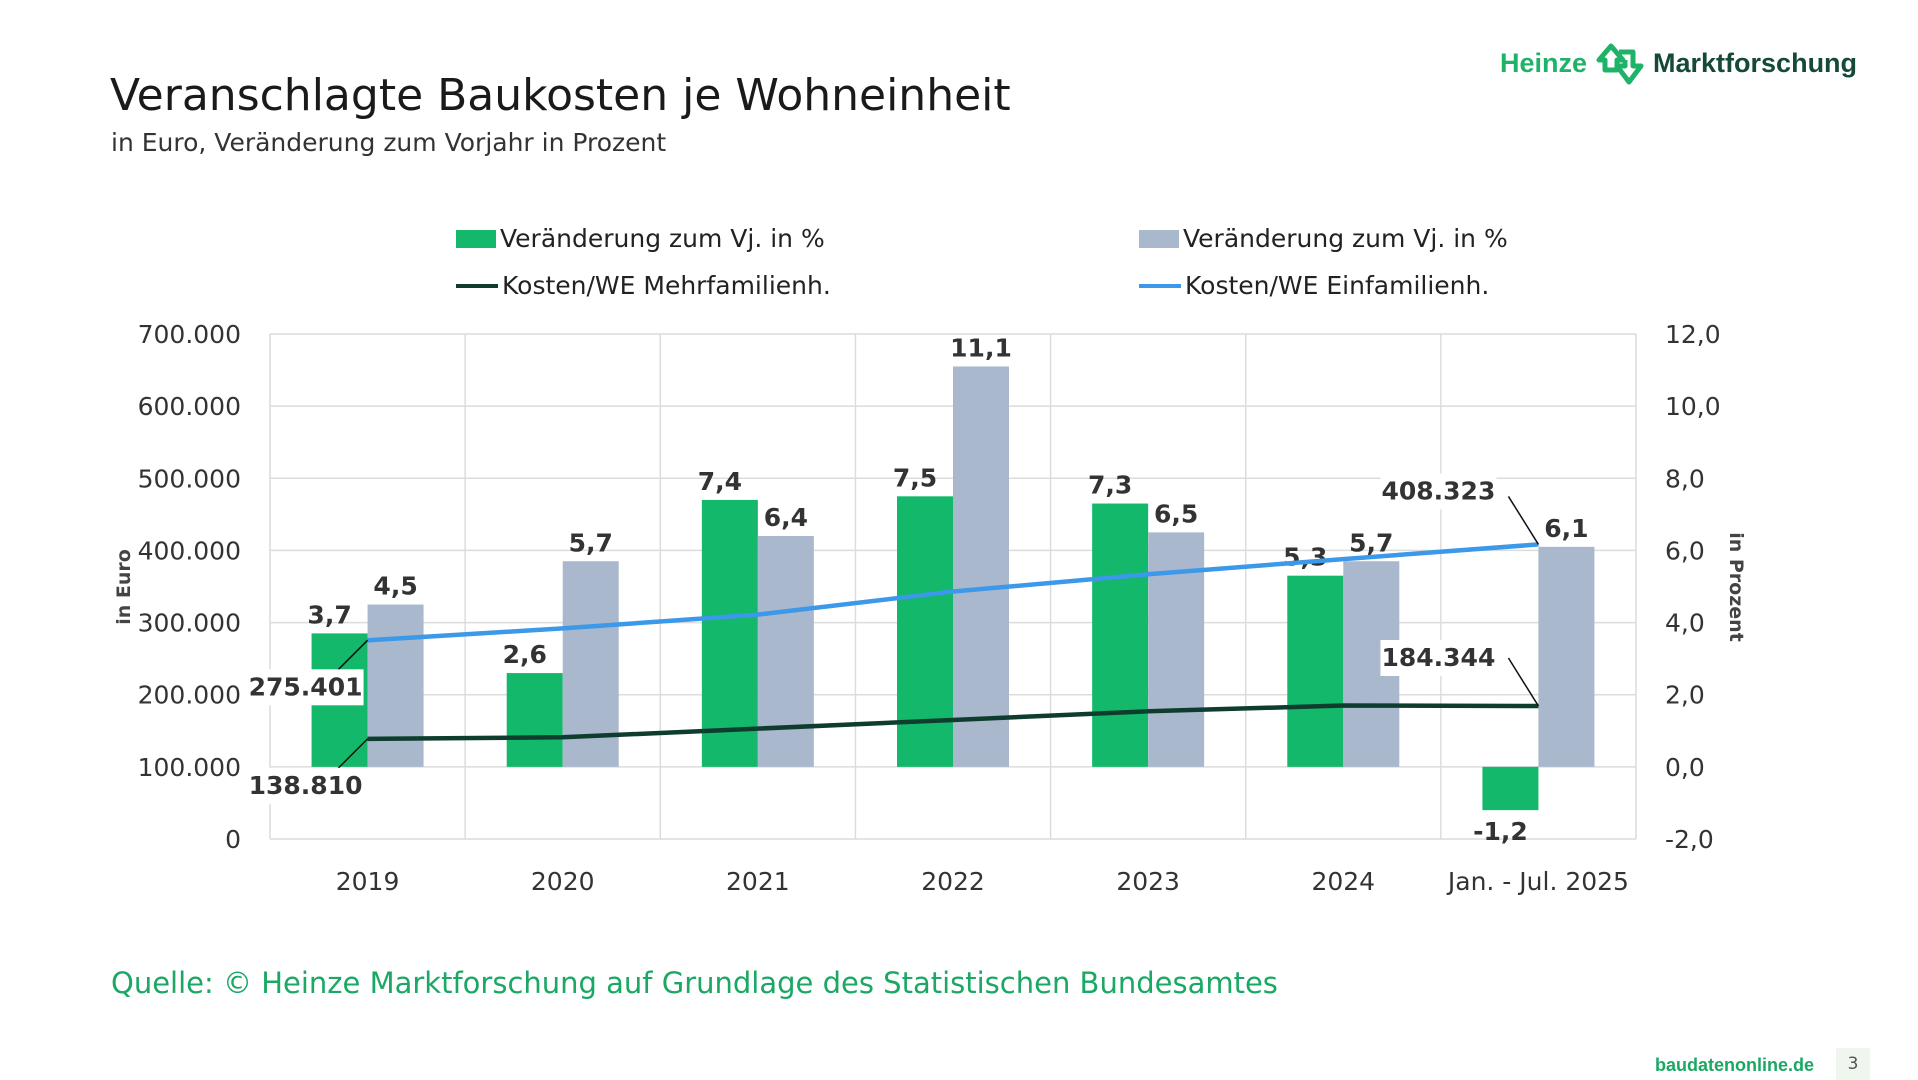  Describe the element at coordinates (1735, 1065) in the screenshot. I see `footer-site: baudatenonline.de` at that location.